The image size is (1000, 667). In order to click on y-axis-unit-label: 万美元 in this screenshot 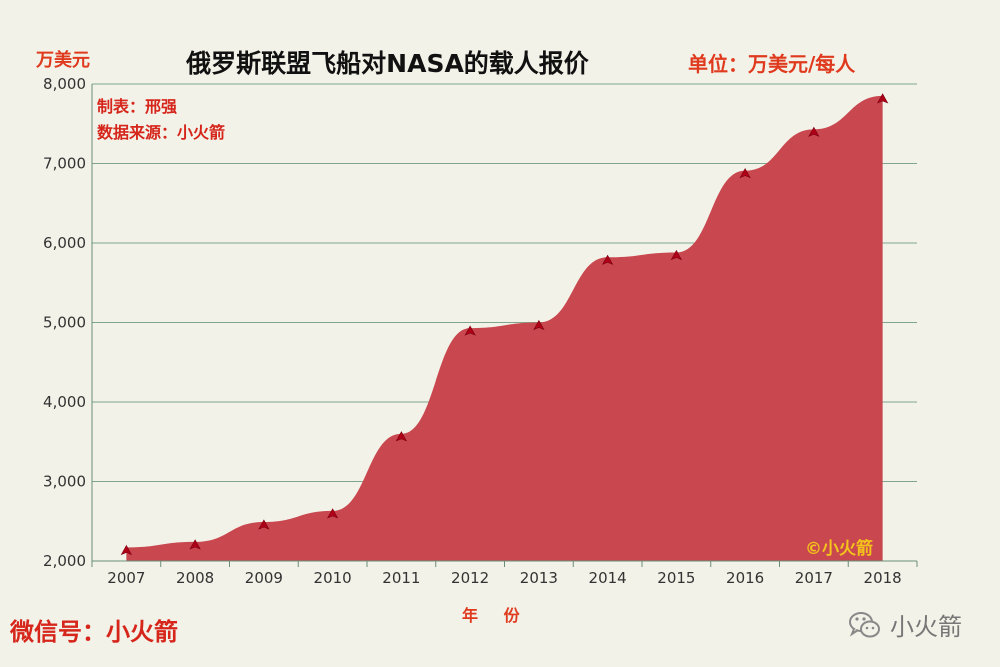, I will do `click(63, 60)`.